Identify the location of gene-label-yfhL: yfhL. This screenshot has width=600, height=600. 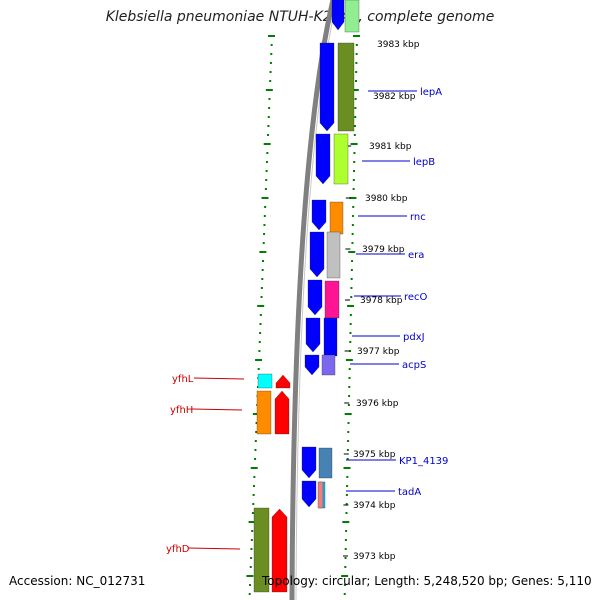
(183, 379).